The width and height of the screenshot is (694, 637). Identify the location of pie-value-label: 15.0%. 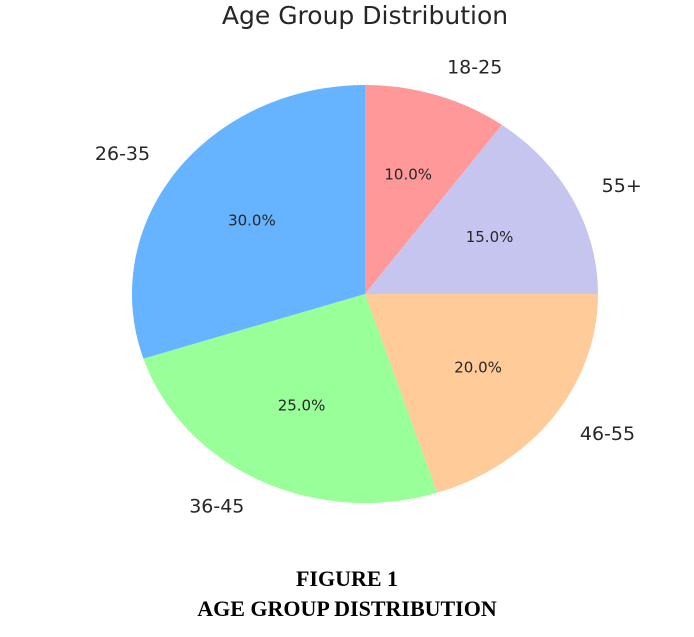
(490, 237).